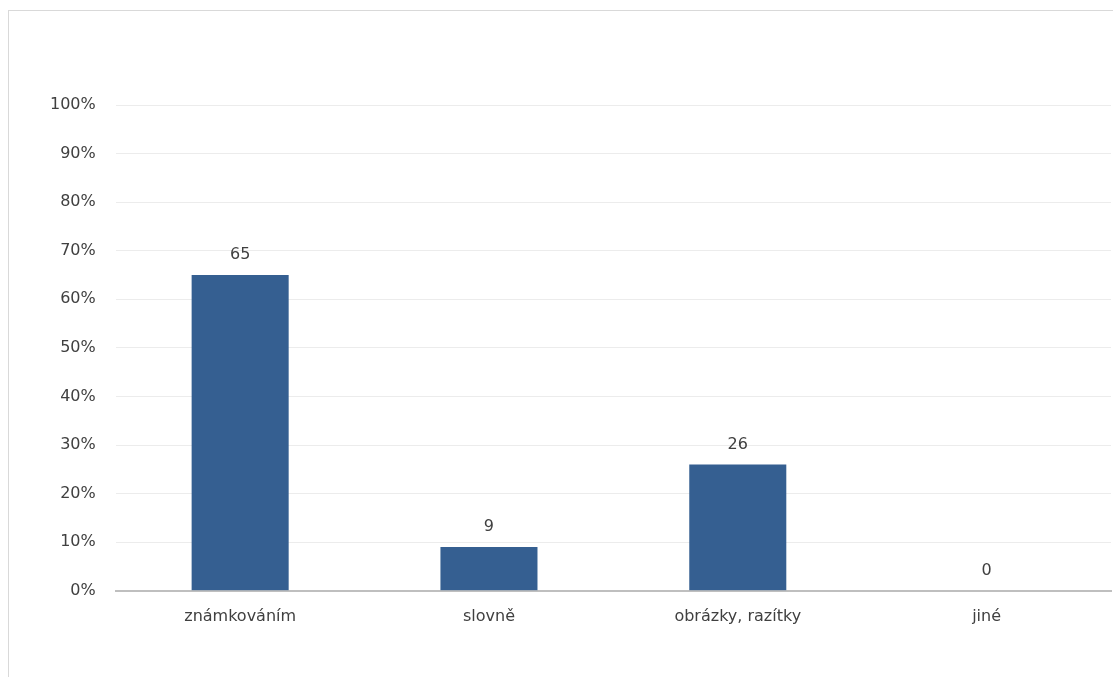 The image size is (1113, 677). I want to click on y-tick-label: 100%, so click(72, 104).